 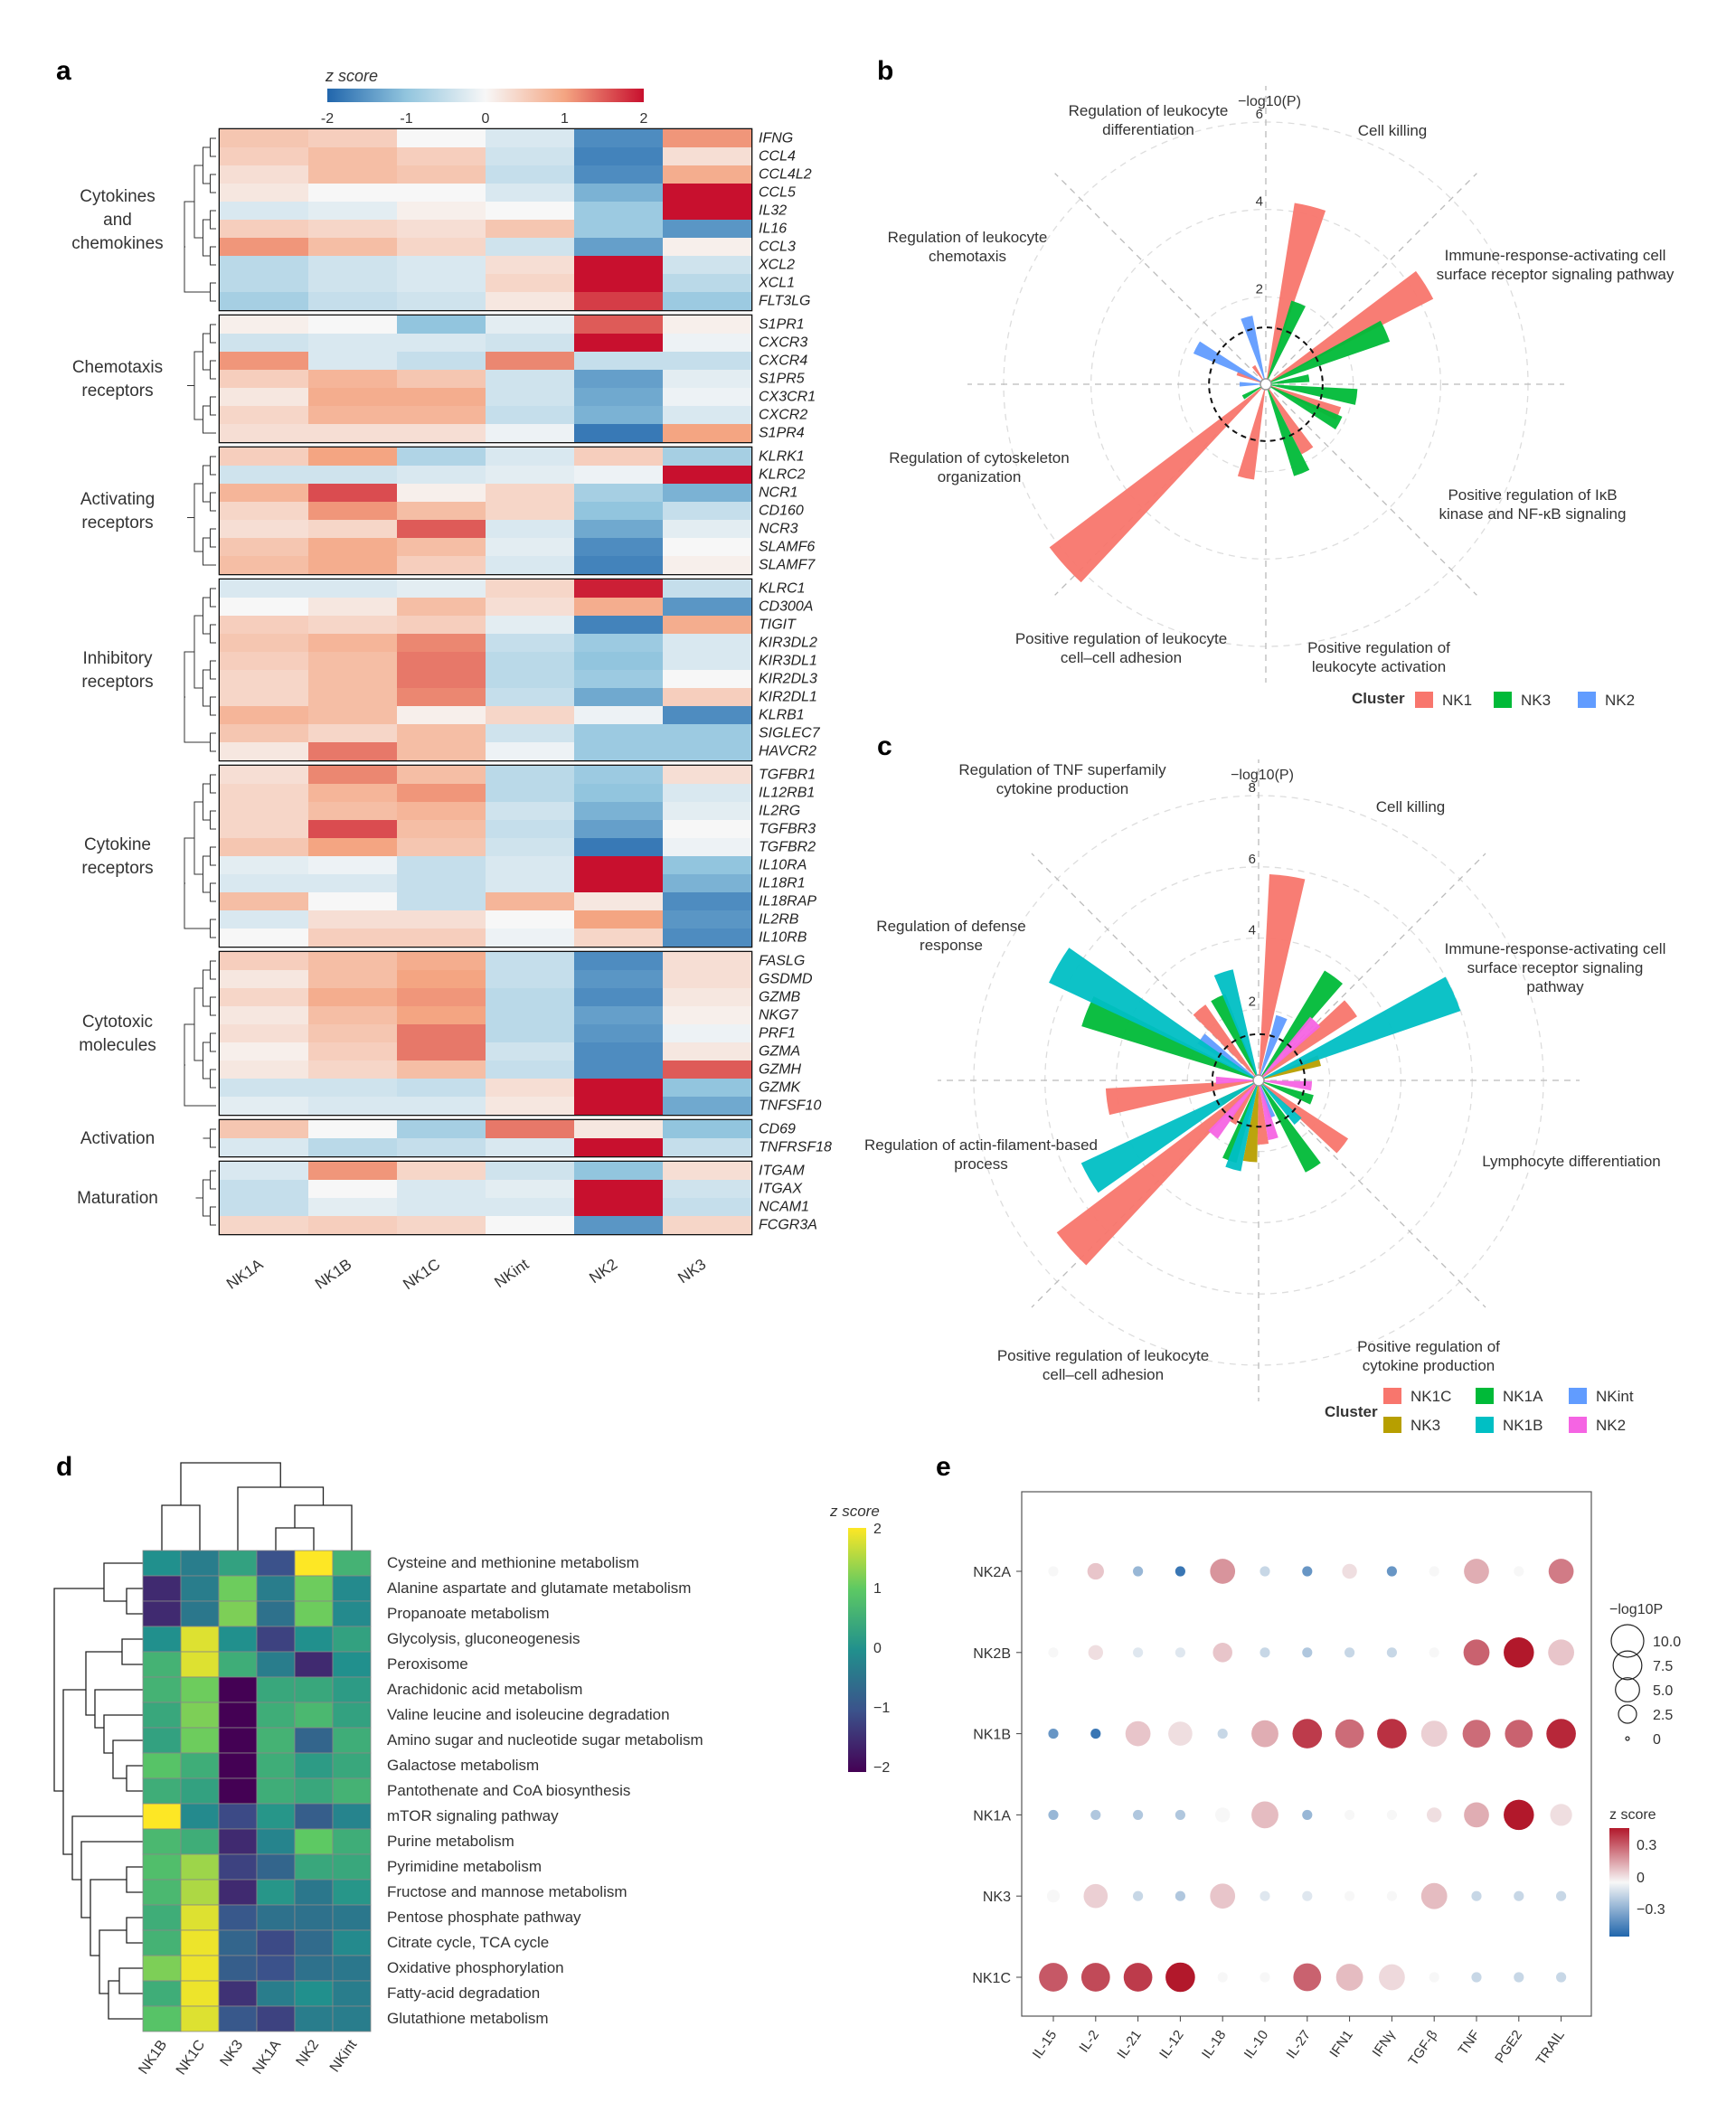 I want to click on zscore-legend-ticks-d: 2 1 0 −1 −2, so click(x=881, y=1649).